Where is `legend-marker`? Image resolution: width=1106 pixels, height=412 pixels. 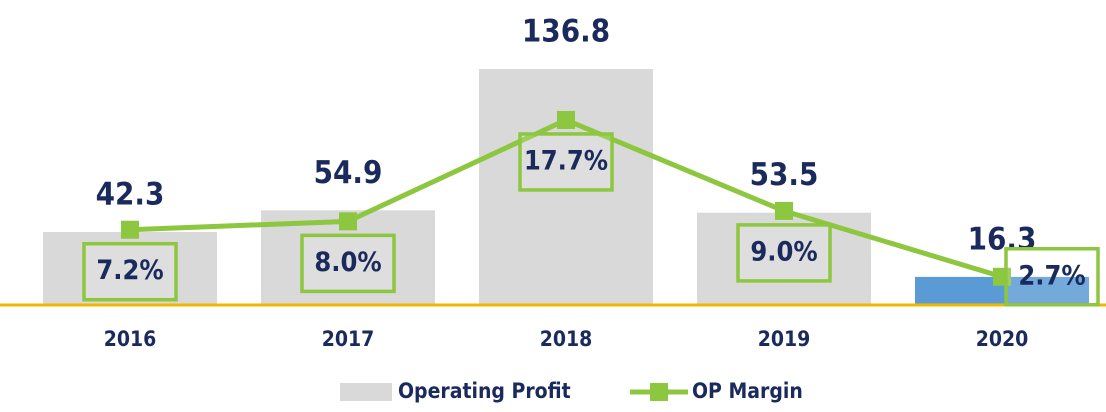 legend-marker is located at coordinates (659, 392).